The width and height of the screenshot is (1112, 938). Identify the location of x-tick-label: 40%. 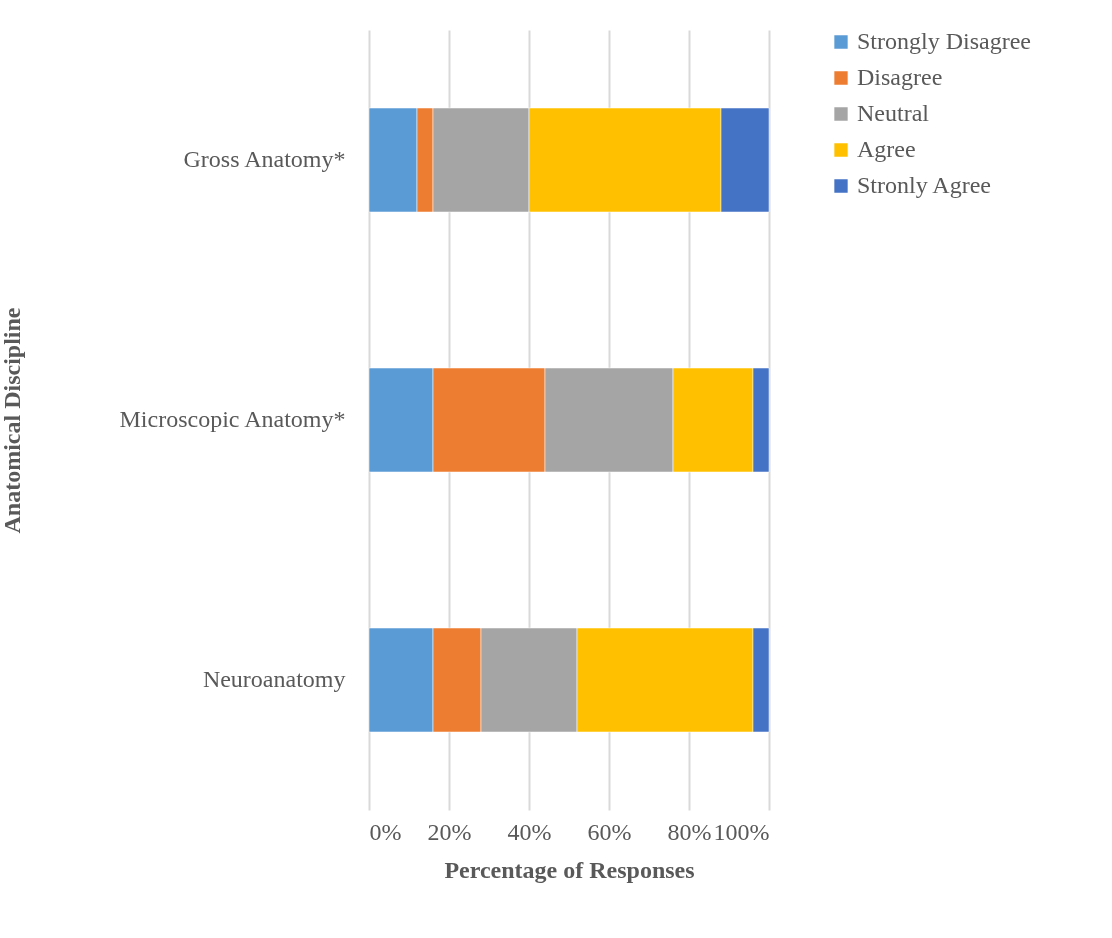
(529, 831).